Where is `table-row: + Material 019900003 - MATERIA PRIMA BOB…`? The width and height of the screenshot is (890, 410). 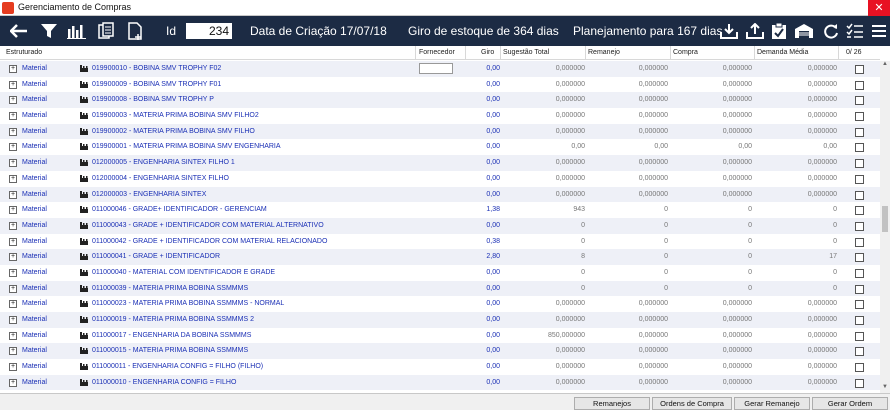 table-row: + Material 019900003 - MATERIA PRIMA BOB… is located at coordinates (440, 116).